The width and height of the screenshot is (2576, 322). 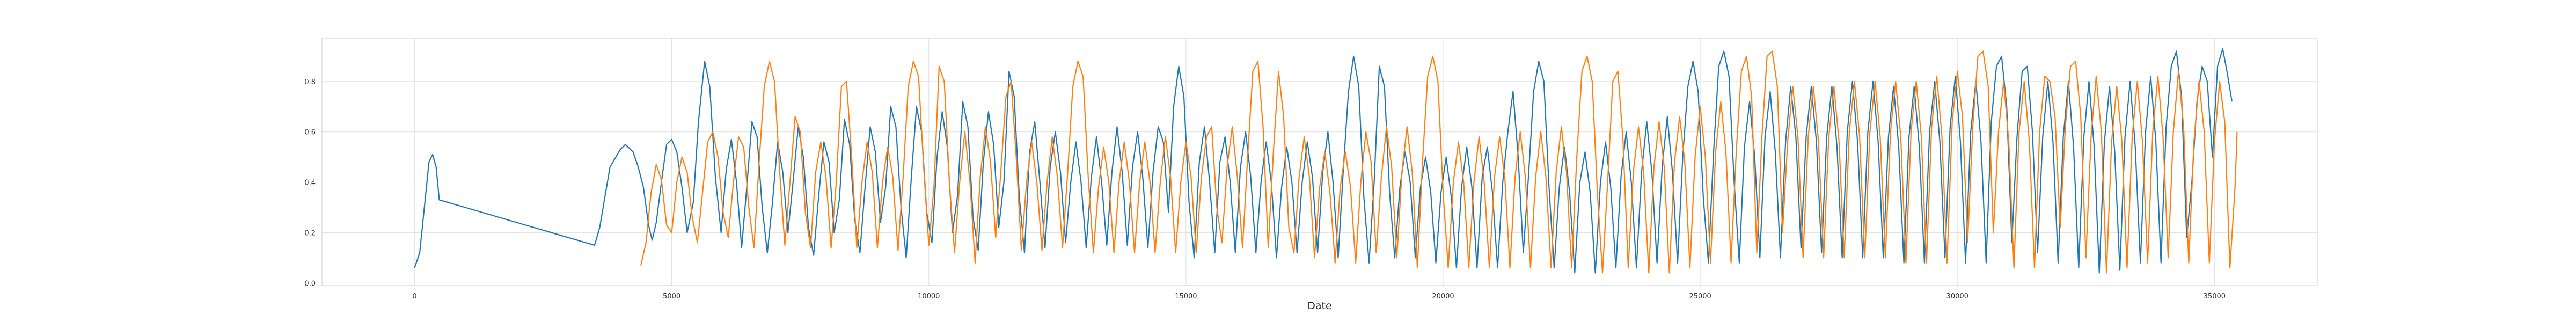 I want to click on x-tick-label: 15000, so click(x=1186, y=296).